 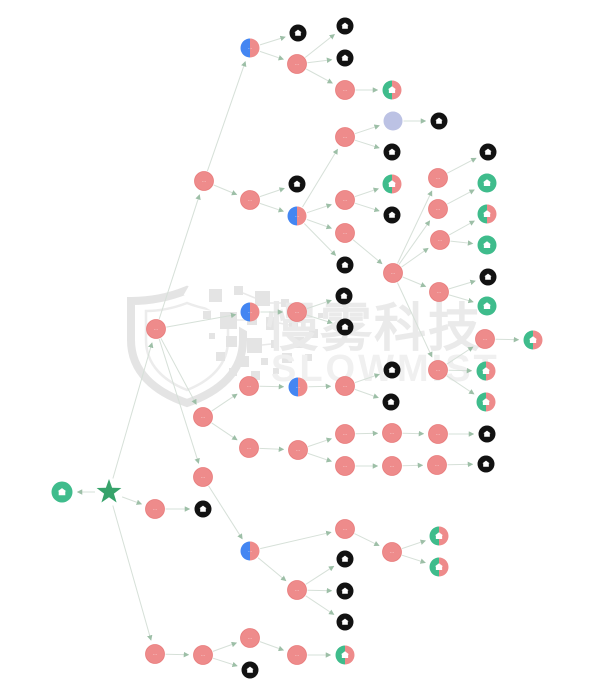 I want to click on node-n53-black, so click(x=487, y=434).